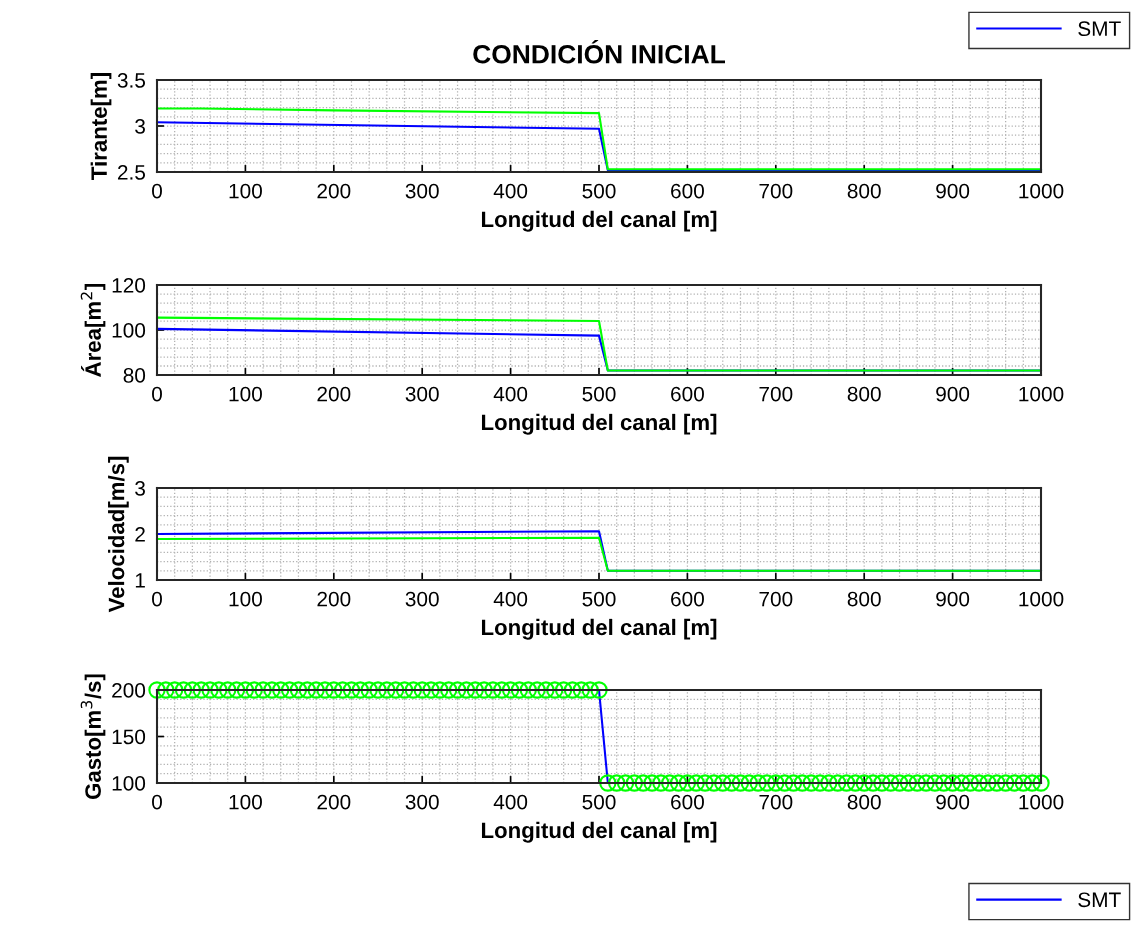  What do you see at coordinates (93, 737) in the screenshot?
I see `y-axis-title: Gasto[m$^{3}$/s]` at bounding box center [93, 737].